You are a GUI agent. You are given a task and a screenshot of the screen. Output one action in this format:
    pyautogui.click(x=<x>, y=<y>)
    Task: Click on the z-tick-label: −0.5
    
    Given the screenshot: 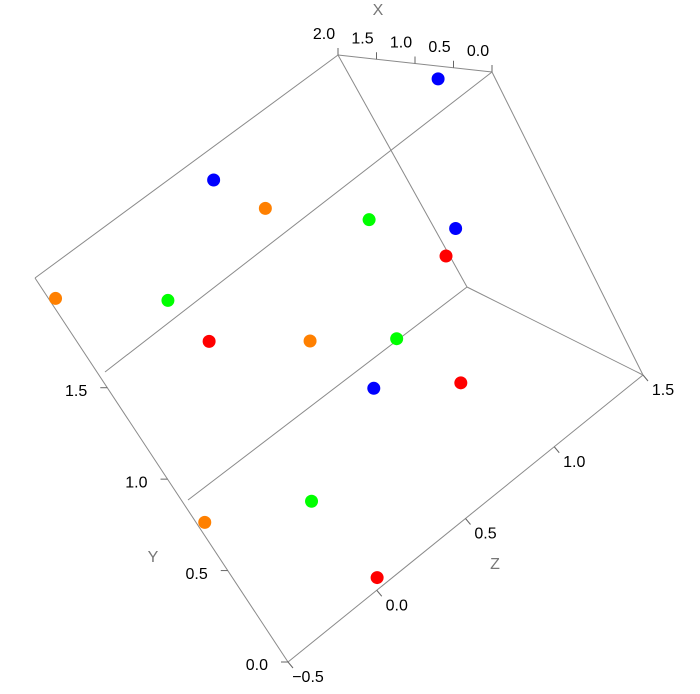 What is the action you would take?
    pyautogui.click(x=308, y=677)
    